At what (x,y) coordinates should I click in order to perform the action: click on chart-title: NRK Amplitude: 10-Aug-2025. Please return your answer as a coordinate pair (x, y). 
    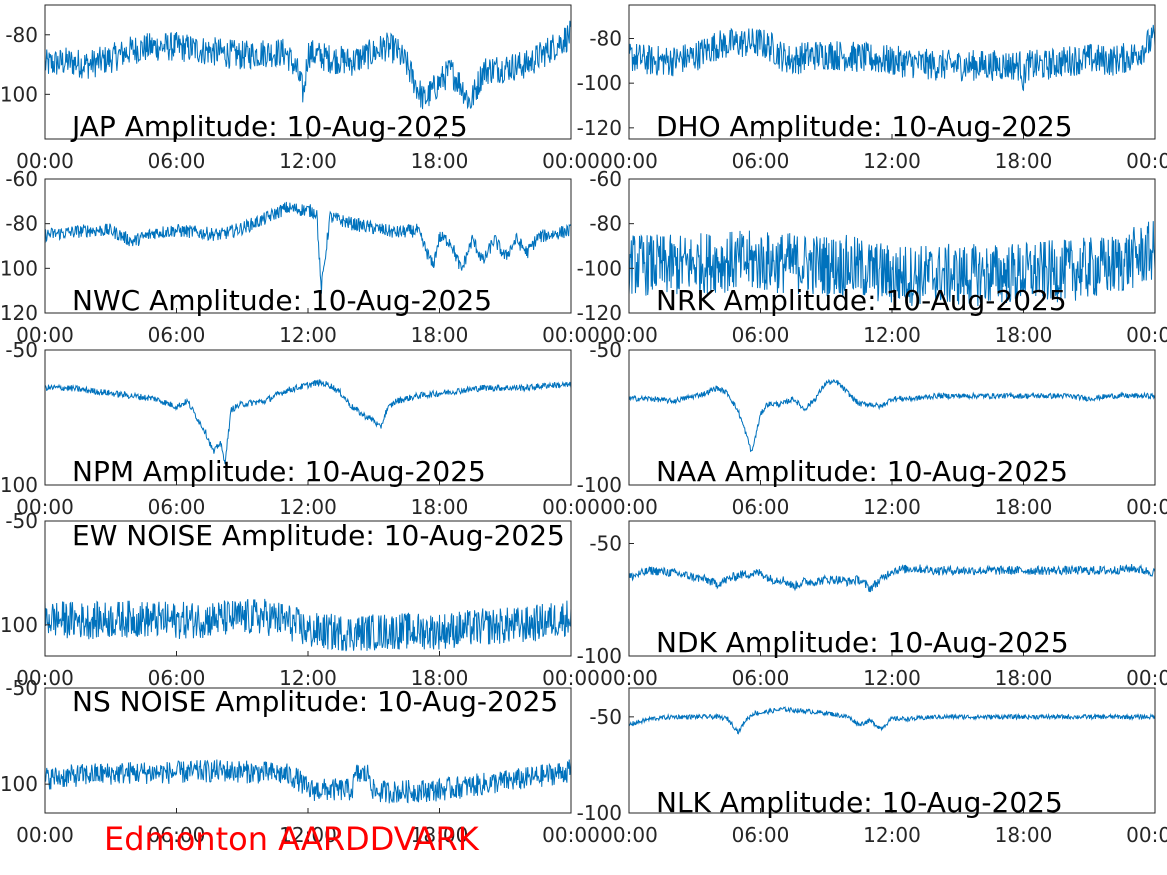
    Looking at the image, I should click on (861, 300).